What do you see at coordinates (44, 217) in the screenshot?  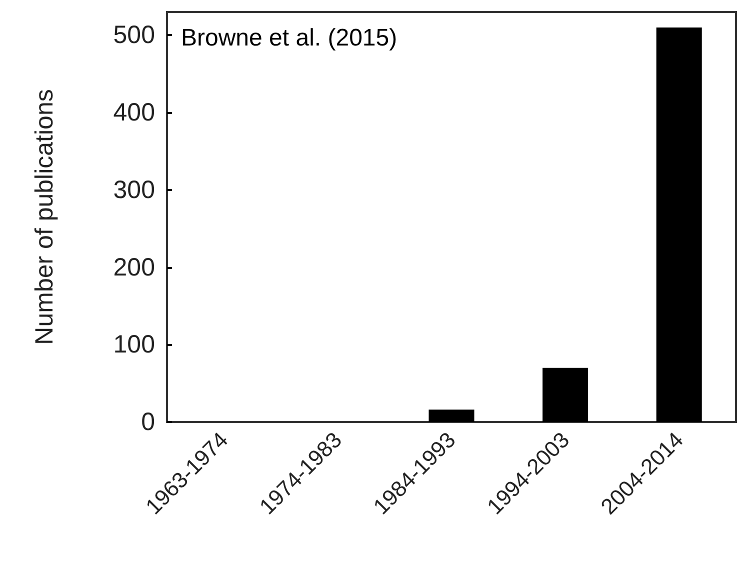 I see `y-axis-title: Number of publications` at bounding box center [44, 217].